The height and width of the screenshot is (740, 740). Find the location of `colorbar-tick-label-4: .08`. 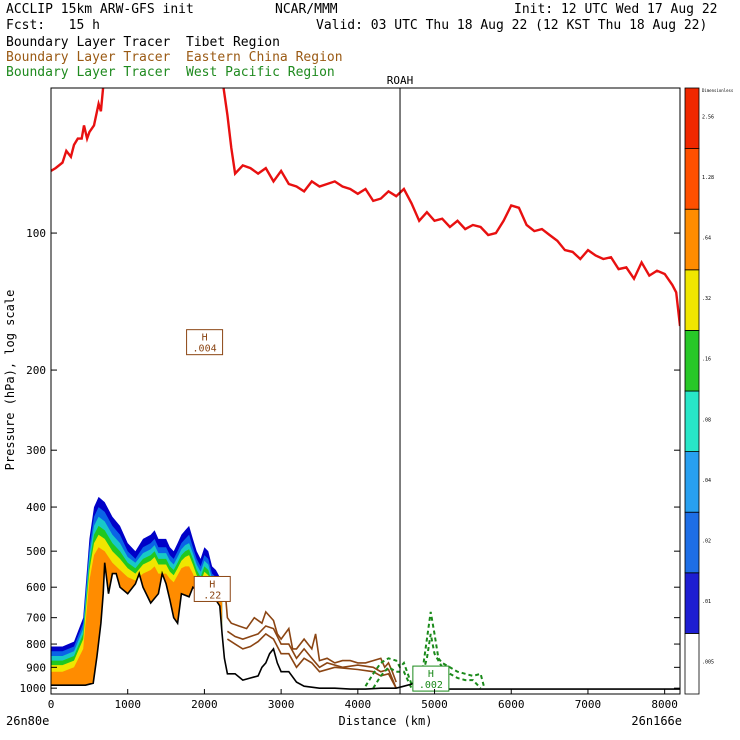

colorbar-tick-label-4: .08 is located at coordinates (706, 420).